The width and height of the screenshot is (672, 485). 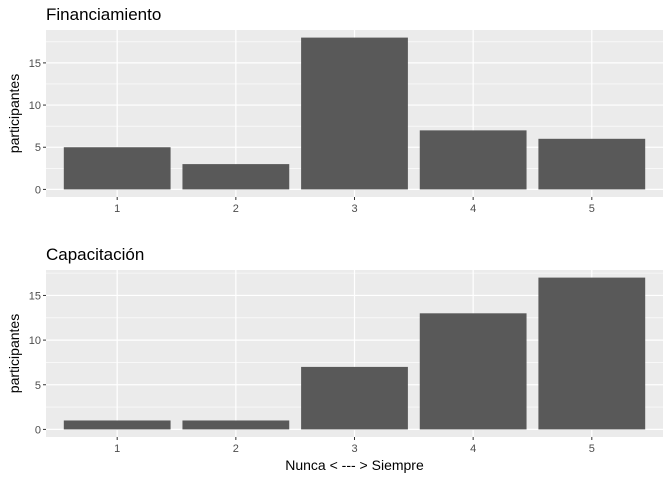 What do you see at coordinates (354, 465) in the screenshot?
I see `x-axis-label: Nunca < --- > Siempre` at bounding box center [354, 465].